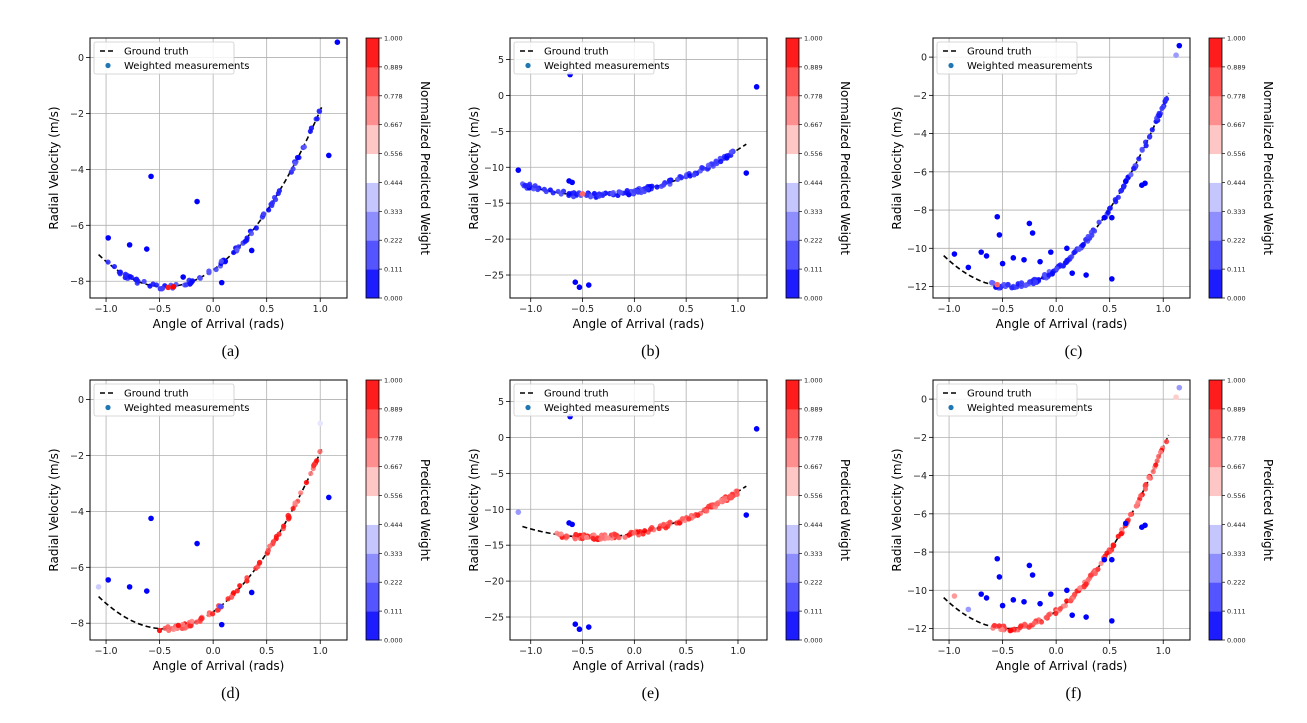 This screenshot has height=723, width=1307. What do you see at coordinates (1062, 324) in the screenshot?
I see `x-axis-label: Angle of Arrival (rads)` at bounding box center [1062, 324].